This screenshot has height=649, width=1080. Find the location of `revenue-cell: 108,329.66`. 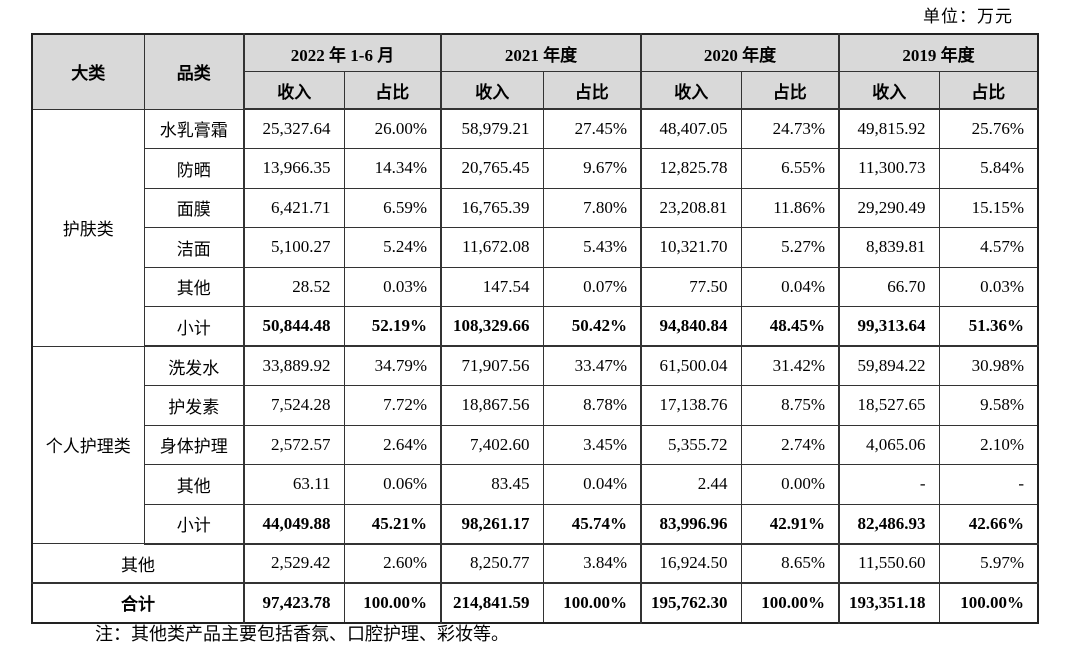

revenue-cell: 108,329.66 is located at coordinates (492, 326).